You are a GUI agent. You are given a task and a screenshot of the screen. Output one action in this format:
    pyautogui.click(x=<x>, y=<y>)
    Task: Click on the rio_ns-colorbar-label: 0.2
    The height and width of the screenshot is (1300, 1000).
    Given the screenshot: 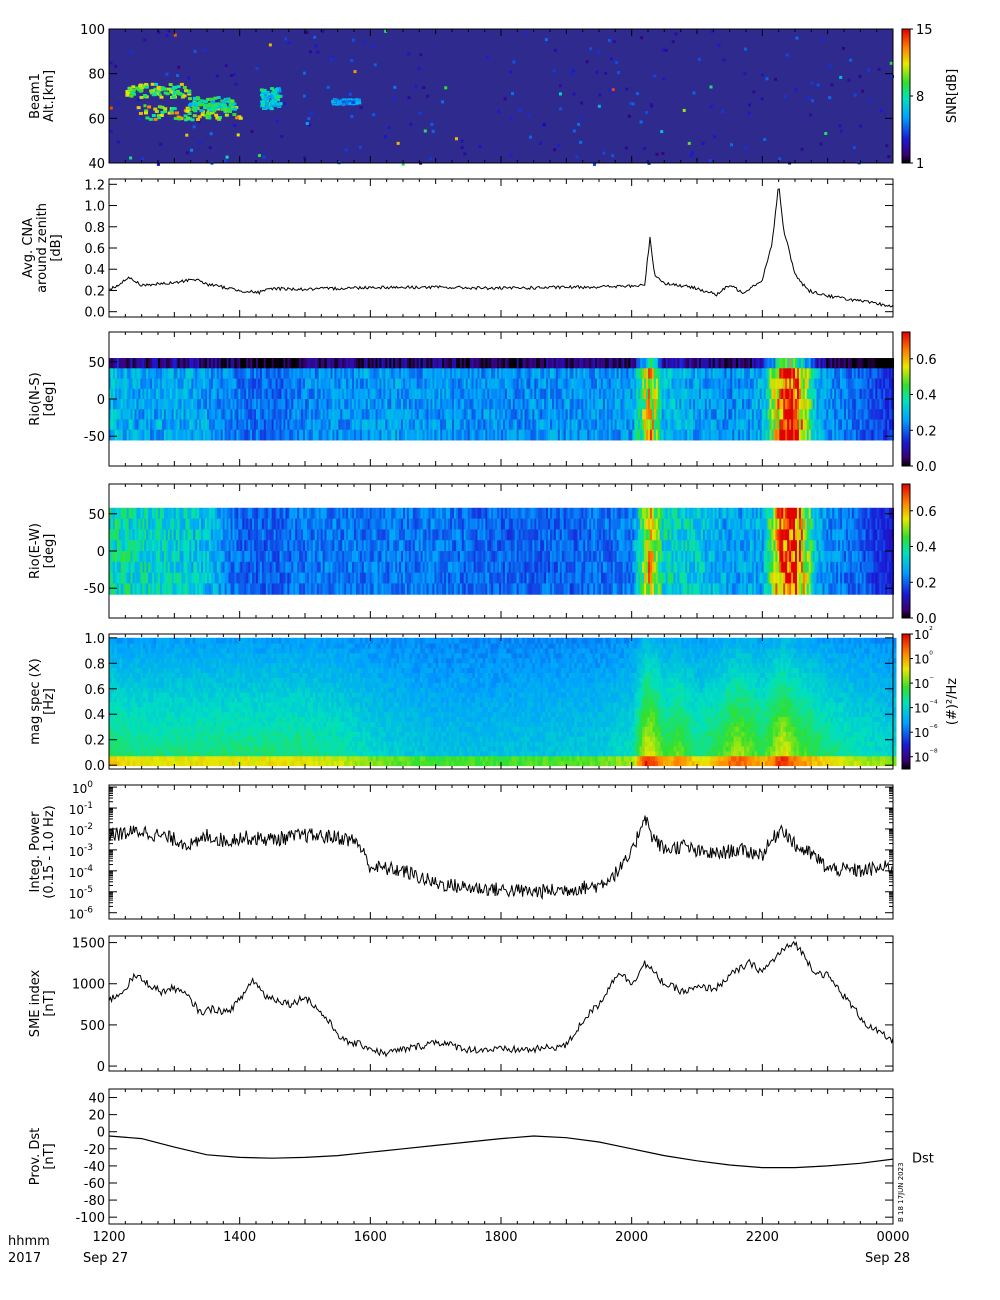 What is the action you would take?
    pyautogui.click(x=926, y=431)
    